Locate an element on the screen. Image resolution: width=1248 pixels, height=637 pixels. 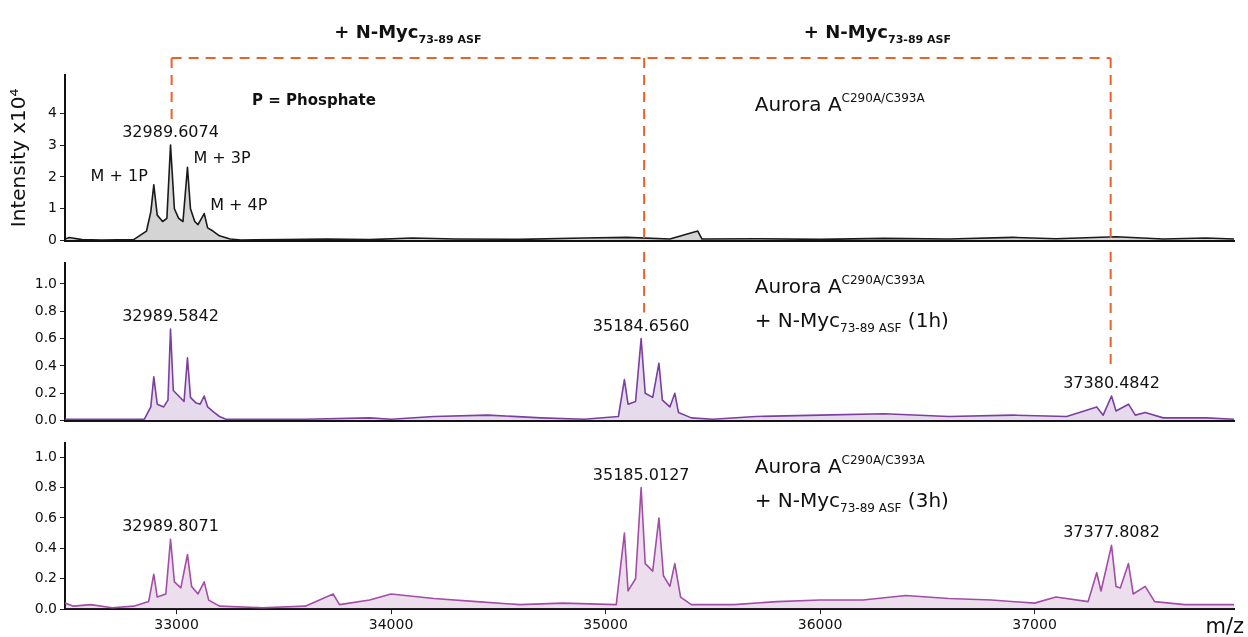
annotation: M + 4P is located at coordinates (239, 204).